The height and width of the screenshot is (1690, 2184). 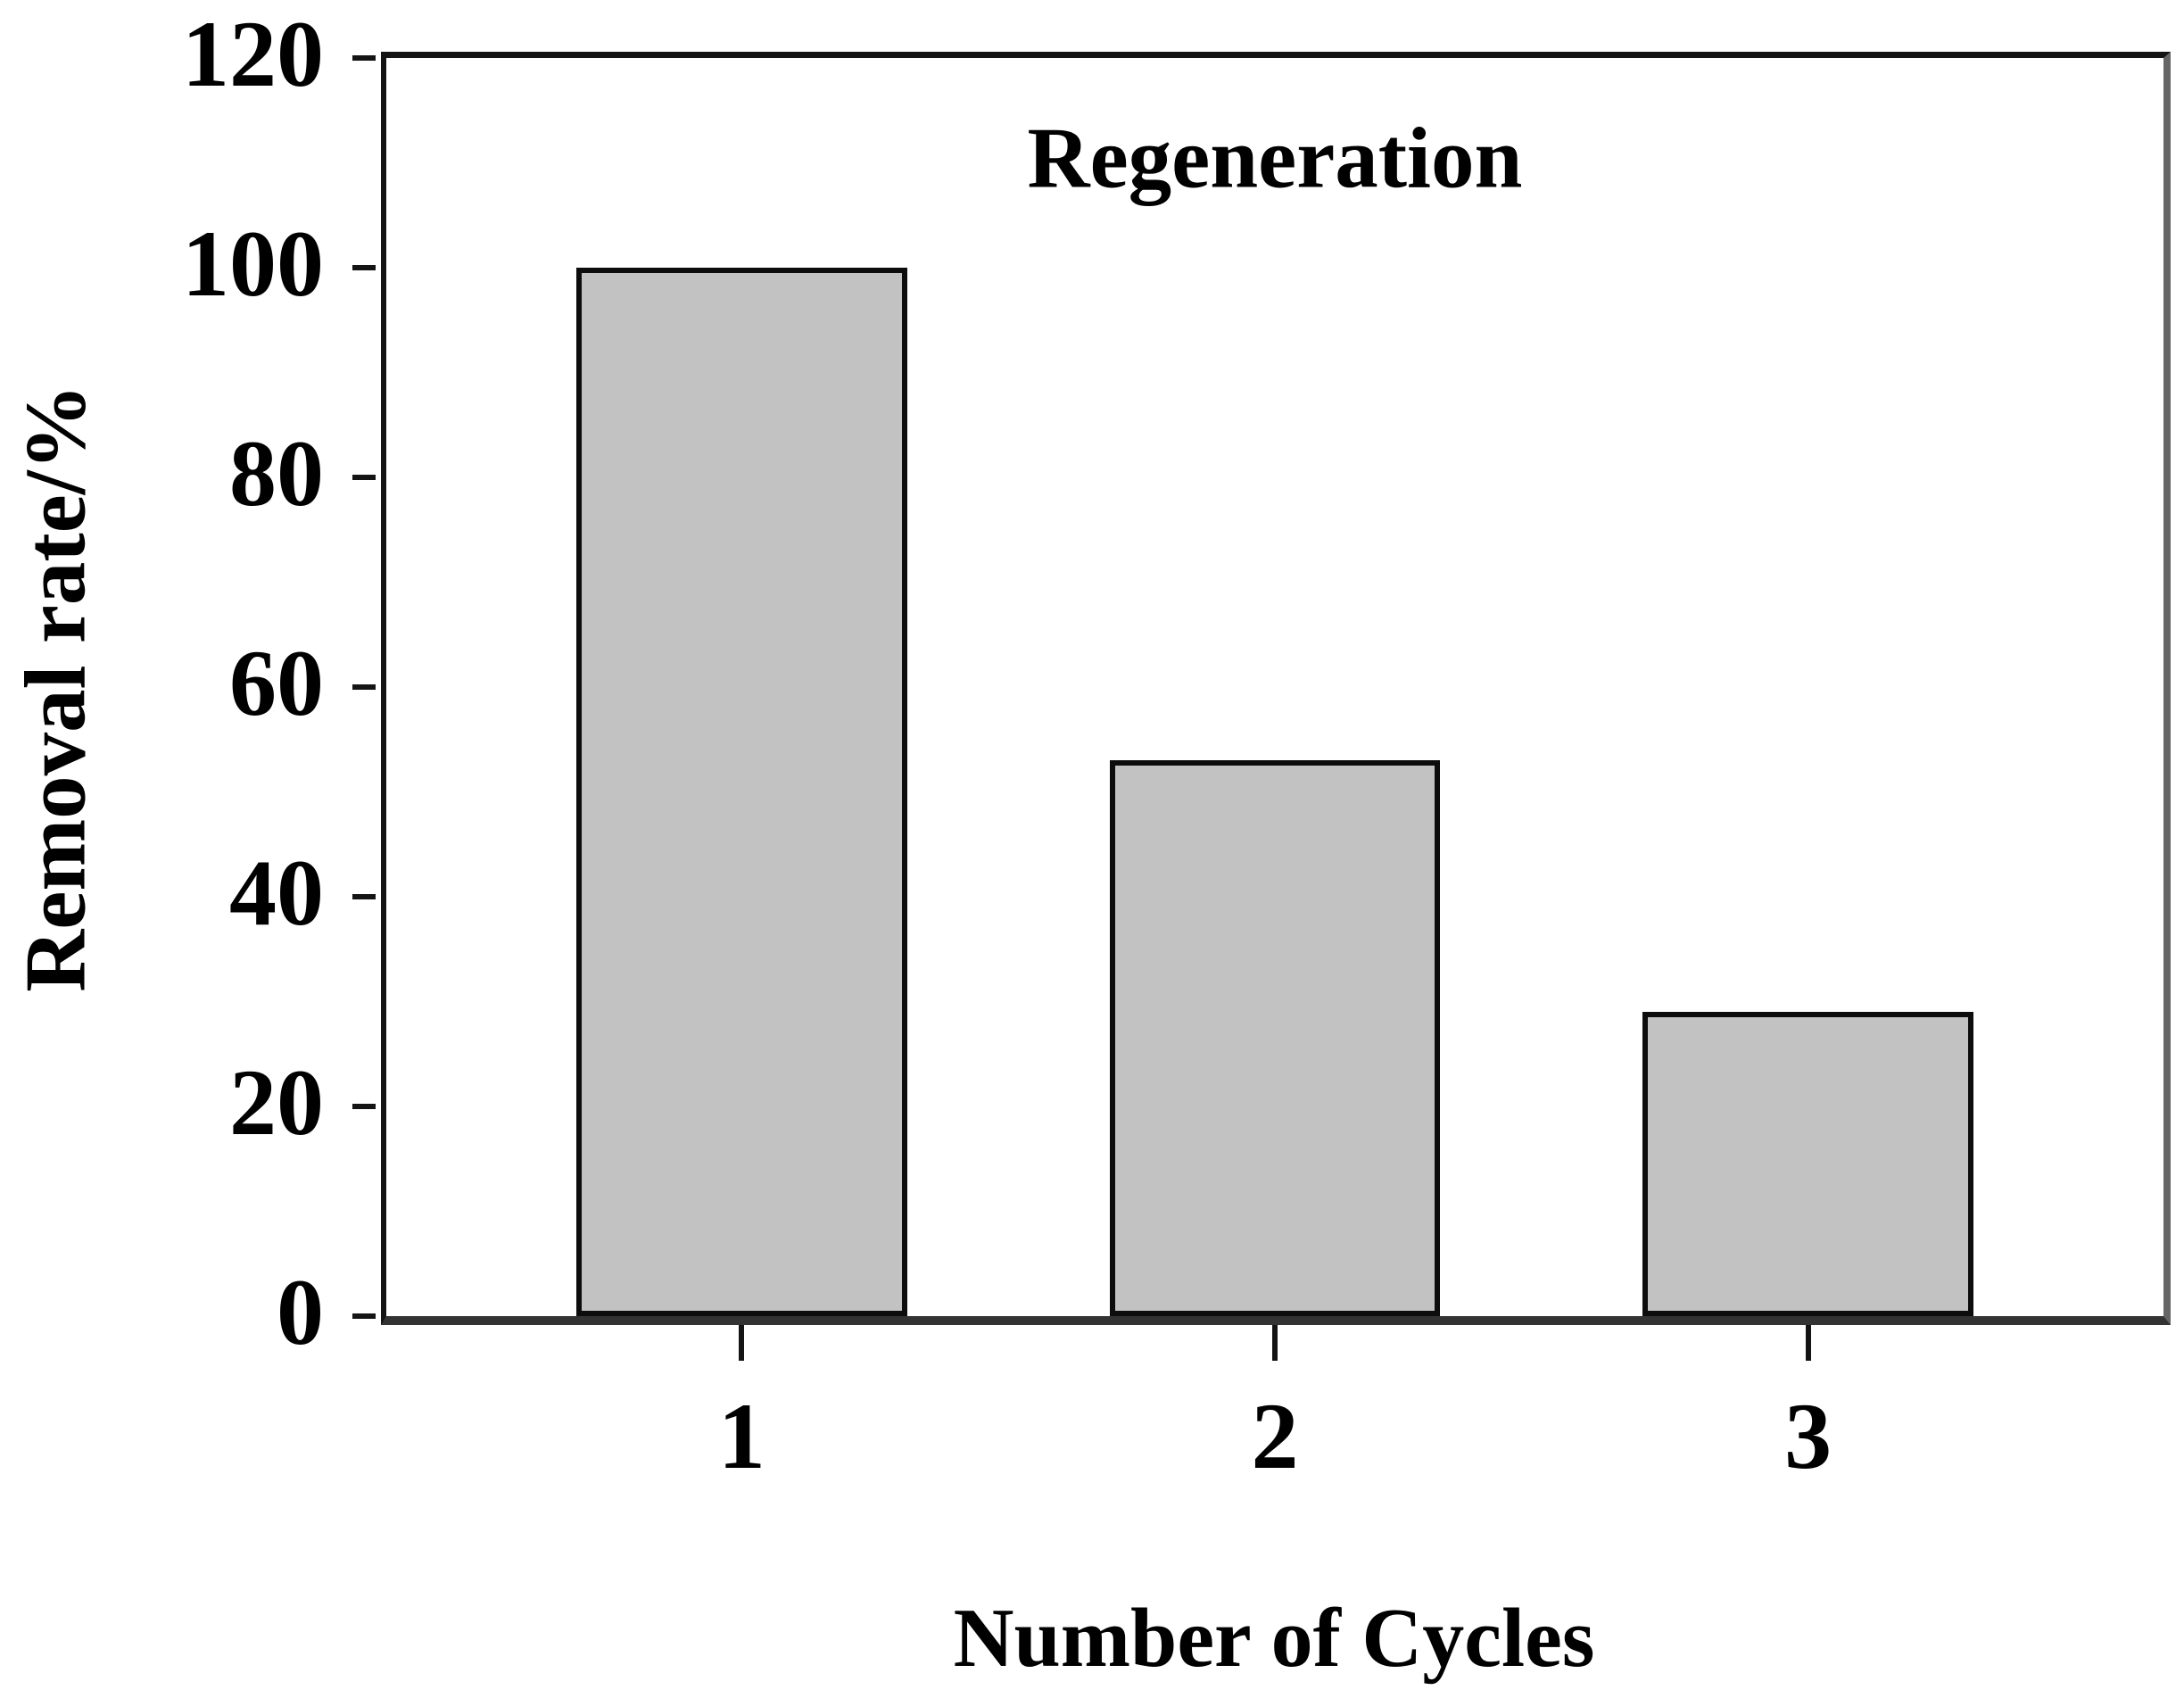 I want to click on x-axis-label: Number of Cycles, so click(x=1274, y=1638).